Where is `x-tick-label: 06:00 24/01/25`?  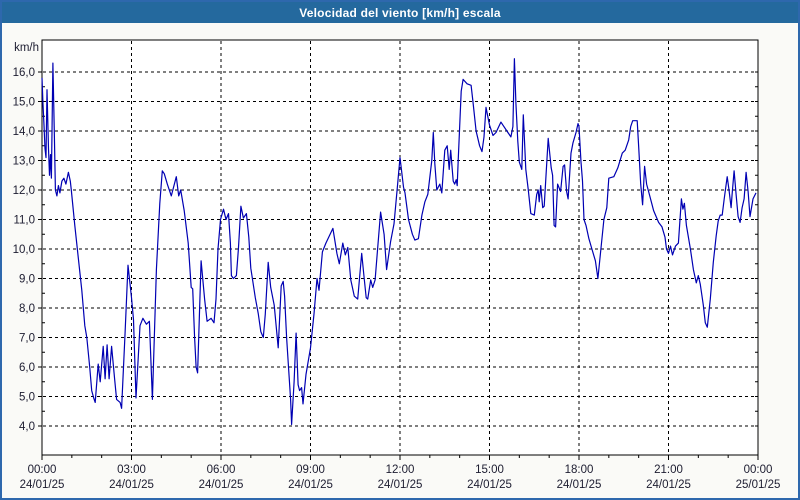
x-tick-label: 06:00 24/01/25 is located at coordinates (221, 477).